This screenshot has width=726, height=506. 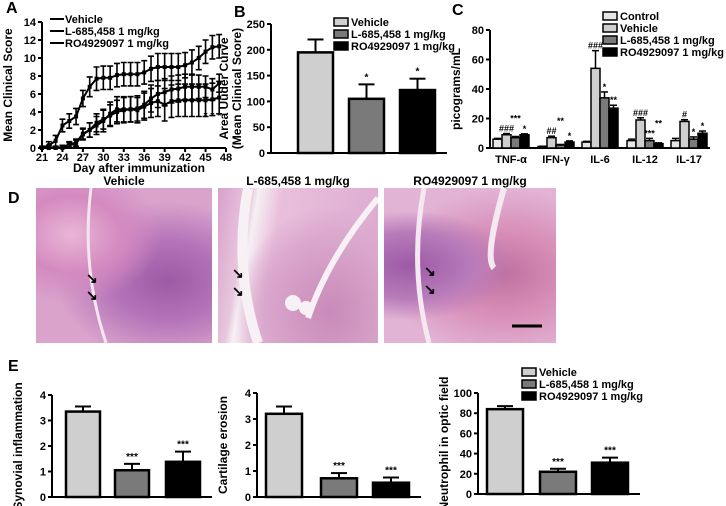 What do you see at coordinates (30, 59) in the screenshot?
I see `y-tick-label: 10` at bounding box center [30, 59].